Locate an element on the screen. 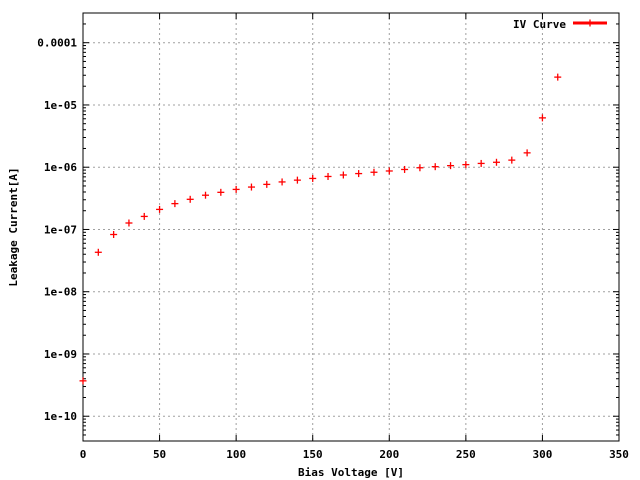 Image resolution: width=640 pixels, height=480 pixels. y-tick-label: 0.0001 is located at coordinates (57, 43).